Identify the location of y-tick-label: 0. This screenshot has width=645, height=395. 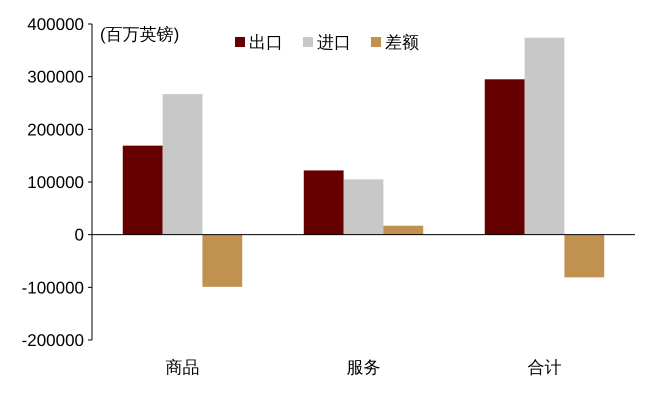
(79, 235).